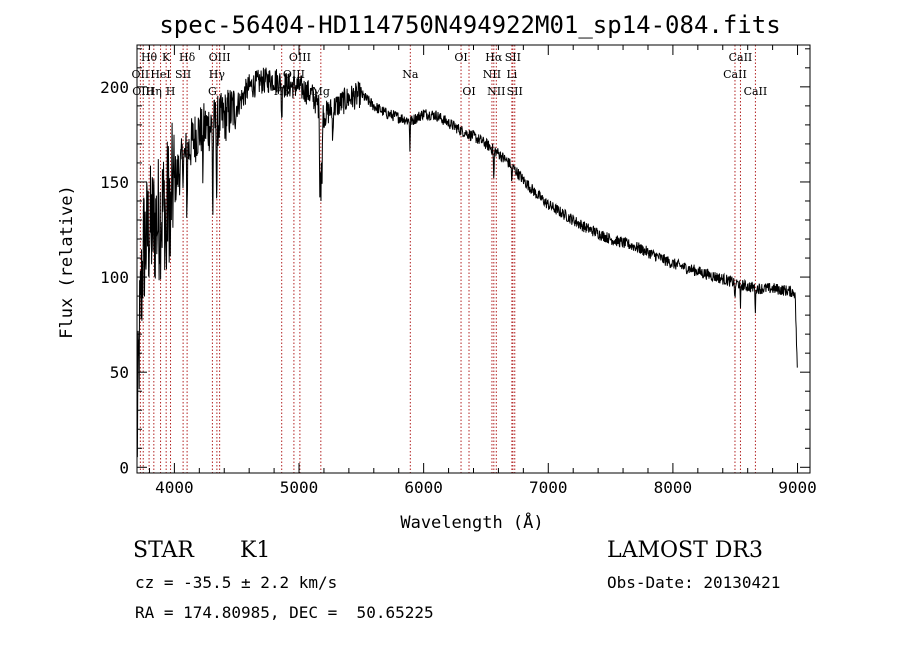  What do you see at coordinates (124, 467) in the screenshot?
I see `y-tick-label: 0` at bounding box center [124, 467].